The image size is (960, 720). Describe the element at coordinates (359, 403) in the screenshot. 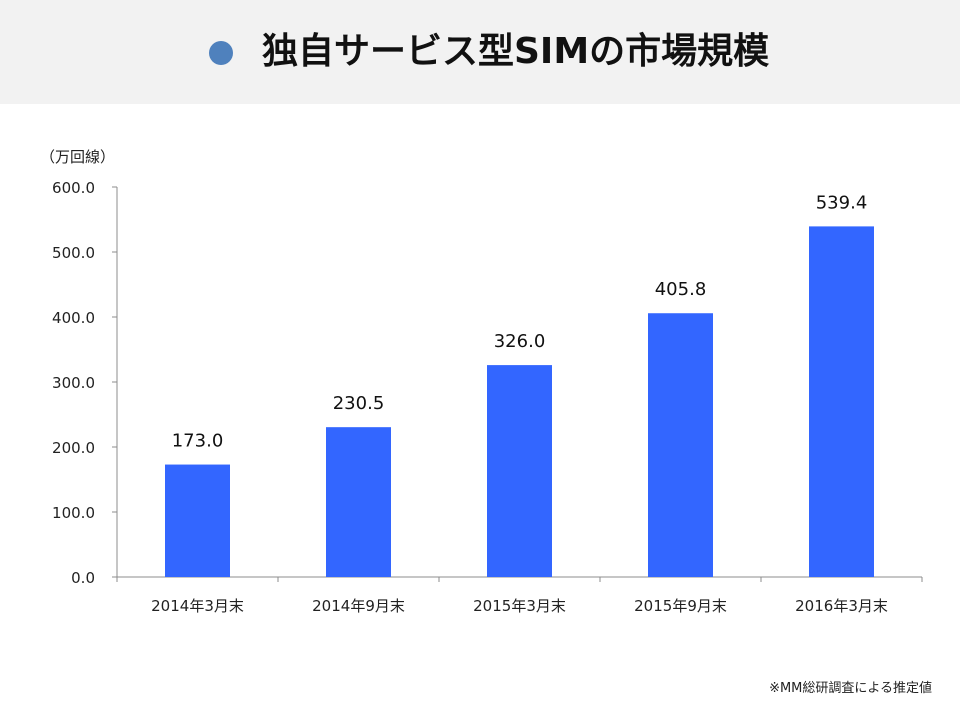

I see `bar-data-label: 230.5` at that location.